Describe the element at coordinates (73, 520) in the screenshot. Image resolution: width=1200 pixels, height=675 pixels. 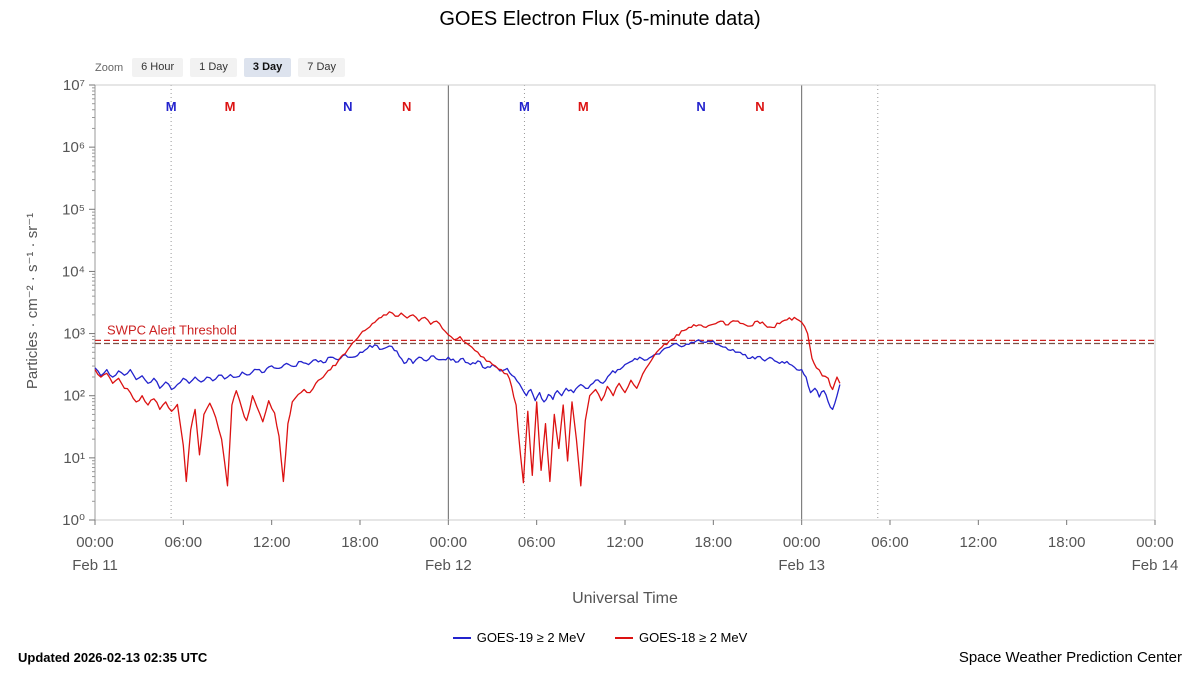
I see `y-tick-label: 10⁰` at that location.